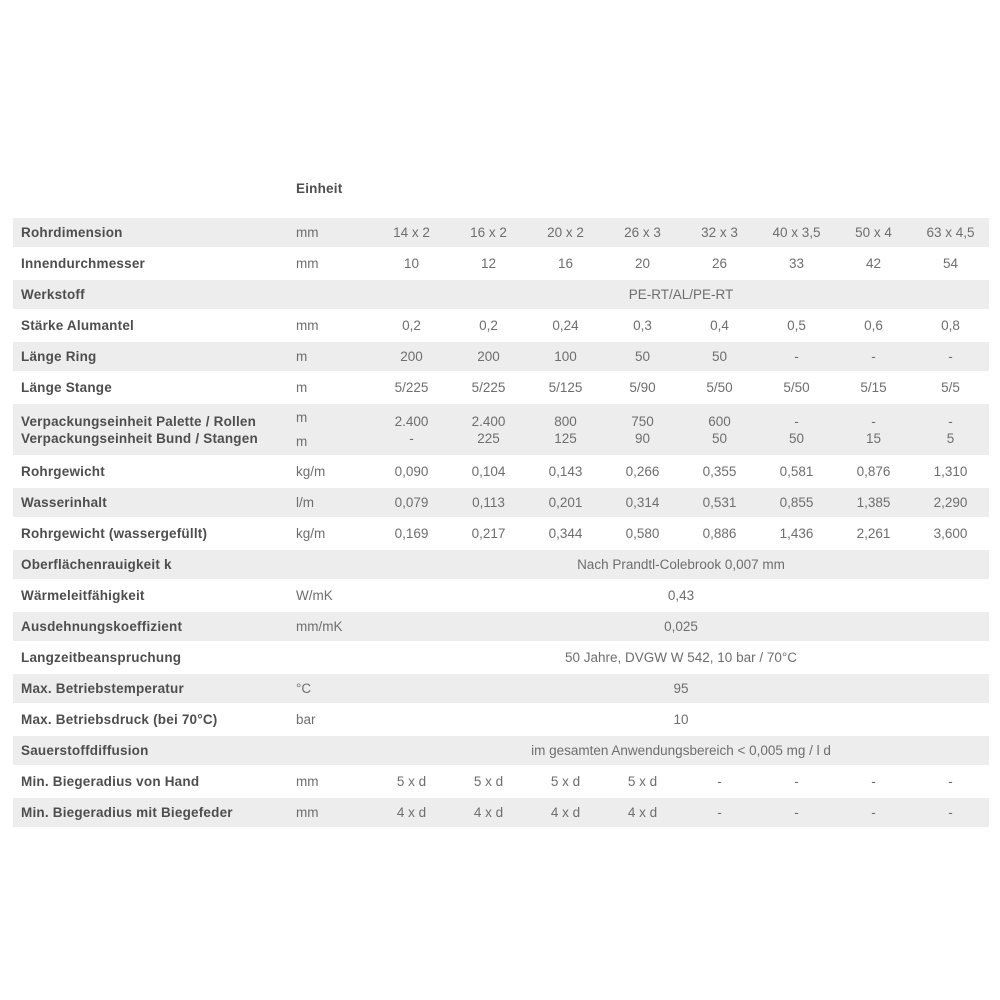 The image size is (1000, 1000). I want to click on row-label: Wasserinhalt, so click(147, 502).